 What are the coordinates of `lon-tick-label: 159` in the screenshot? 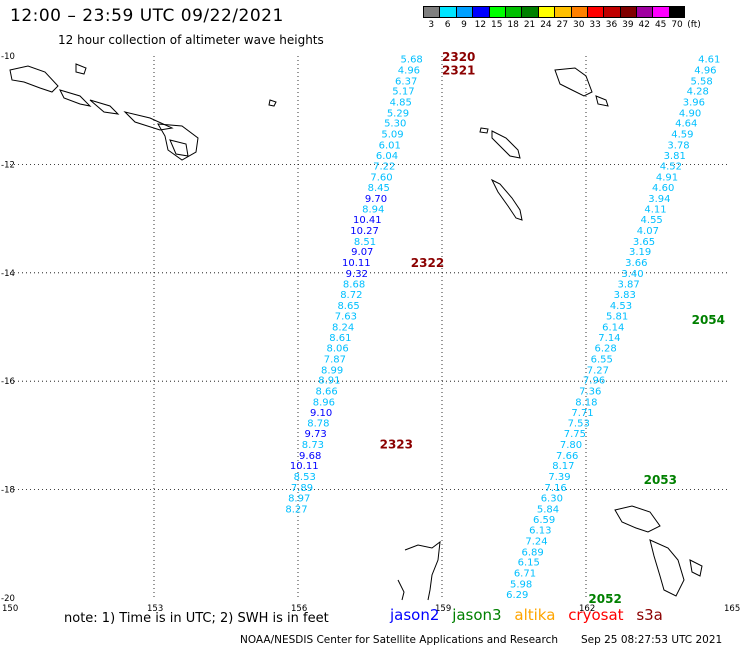 It's located at (443, 609).